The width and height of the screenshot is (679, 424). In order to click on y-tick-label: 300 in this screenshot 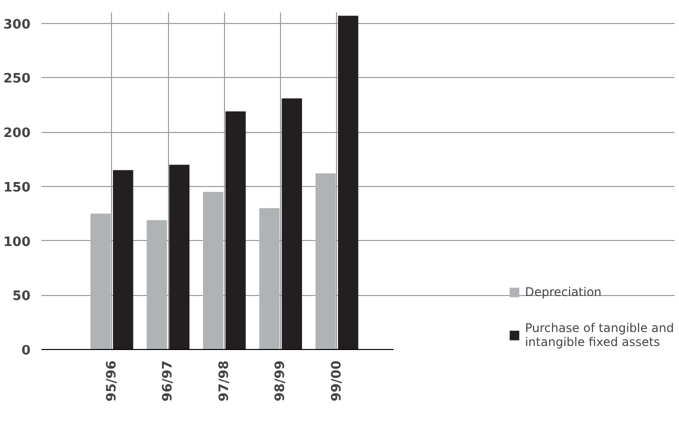, I will do `click(17, 24)`.